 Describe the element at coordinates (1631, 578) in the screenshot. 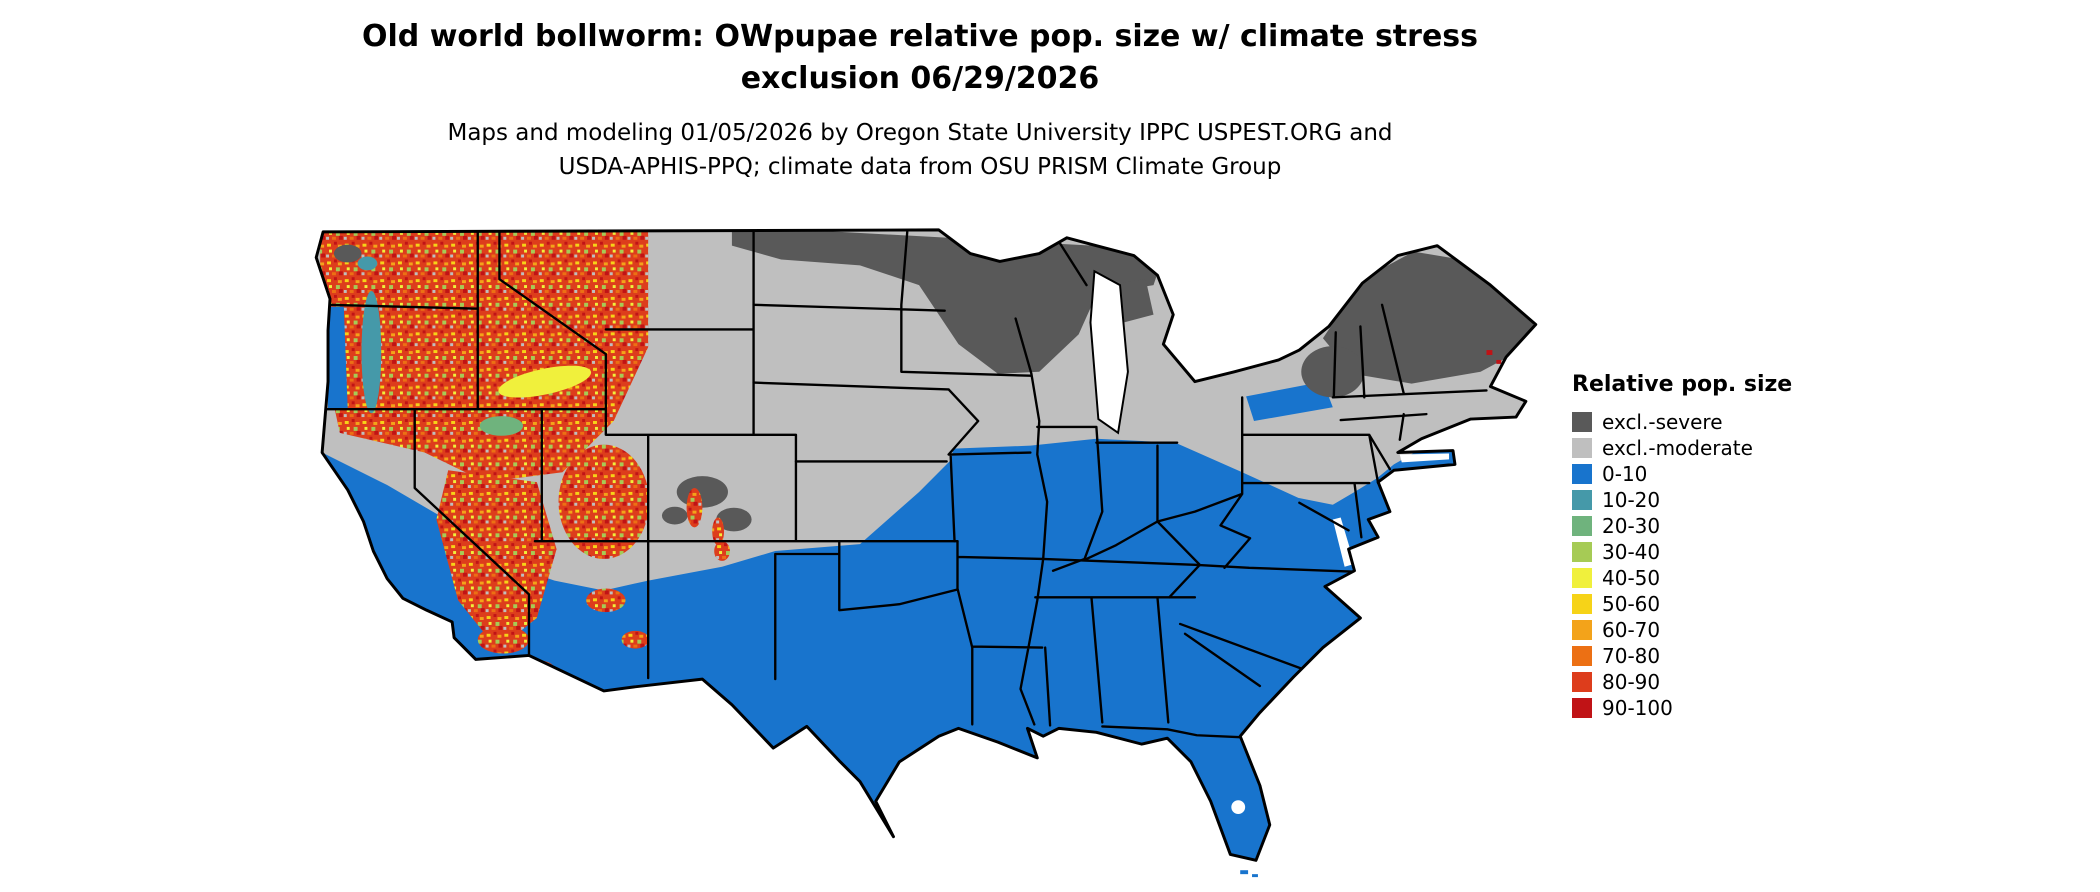

I see `legend-label: 40-50` at that location.